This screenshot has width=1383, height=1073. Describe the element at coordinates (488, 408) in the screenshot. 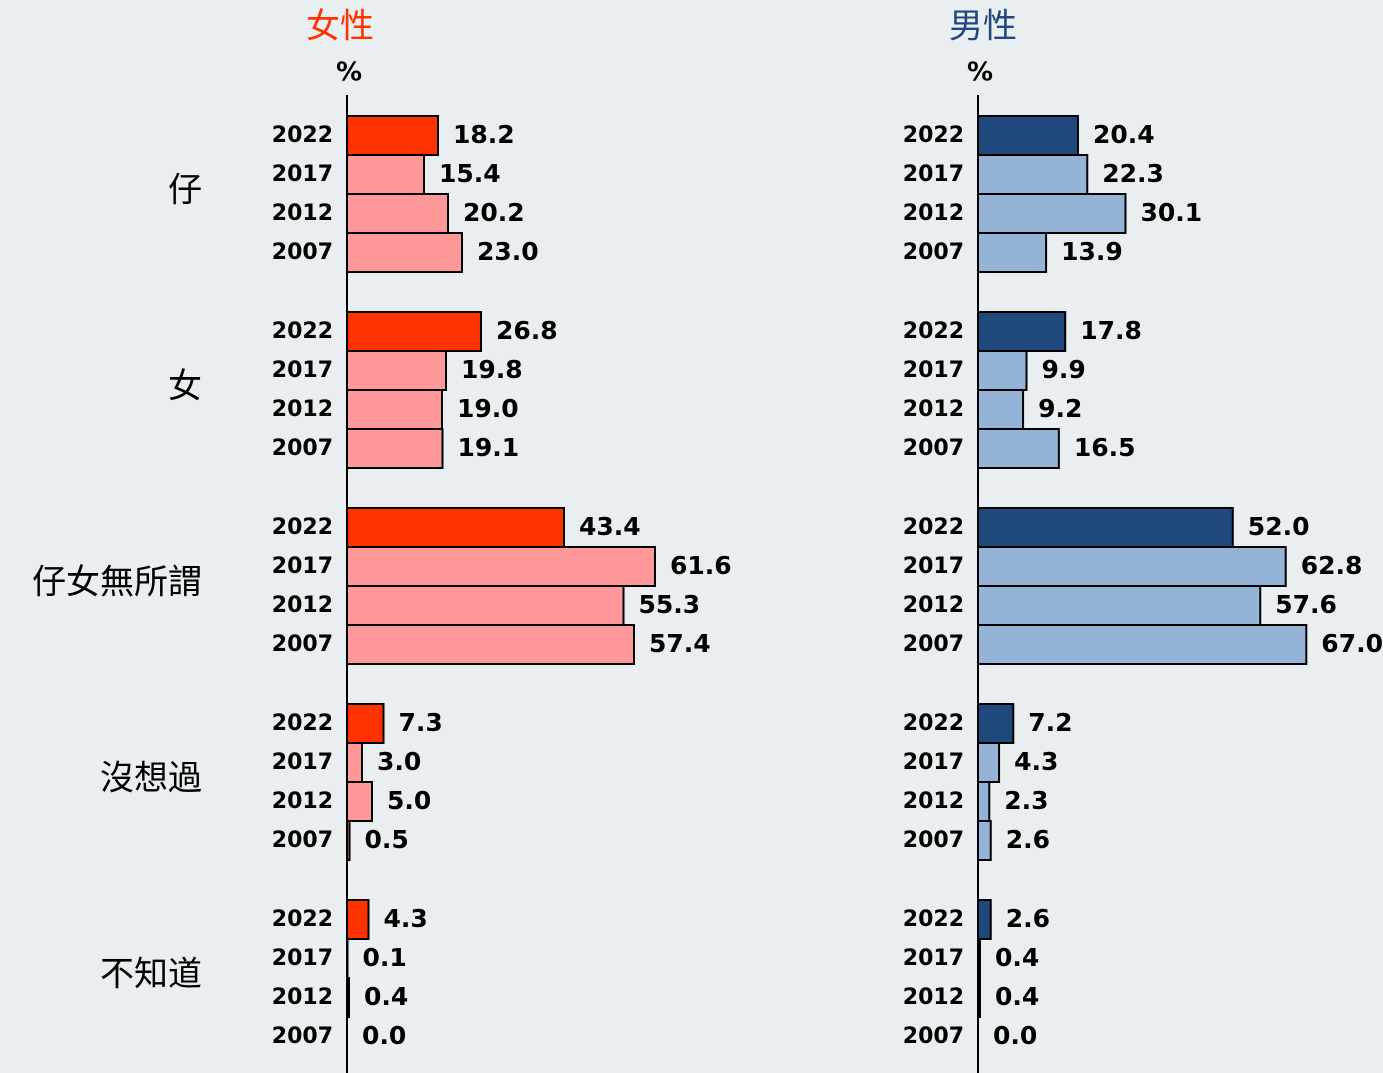

I see `value-label: 19.0` at that location.